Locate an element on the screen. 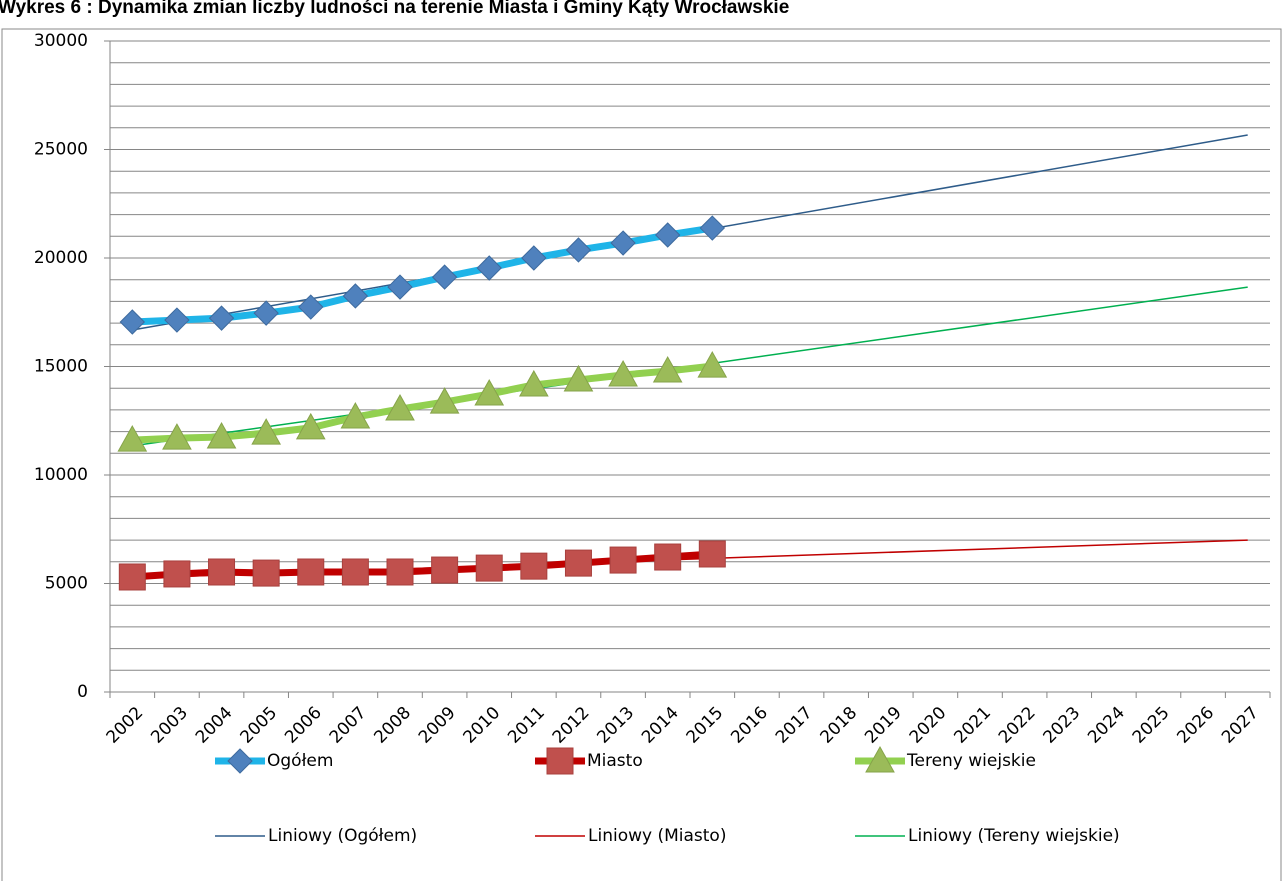  legend-label: Tereny wiejskie is located at coordinates (971, 761).